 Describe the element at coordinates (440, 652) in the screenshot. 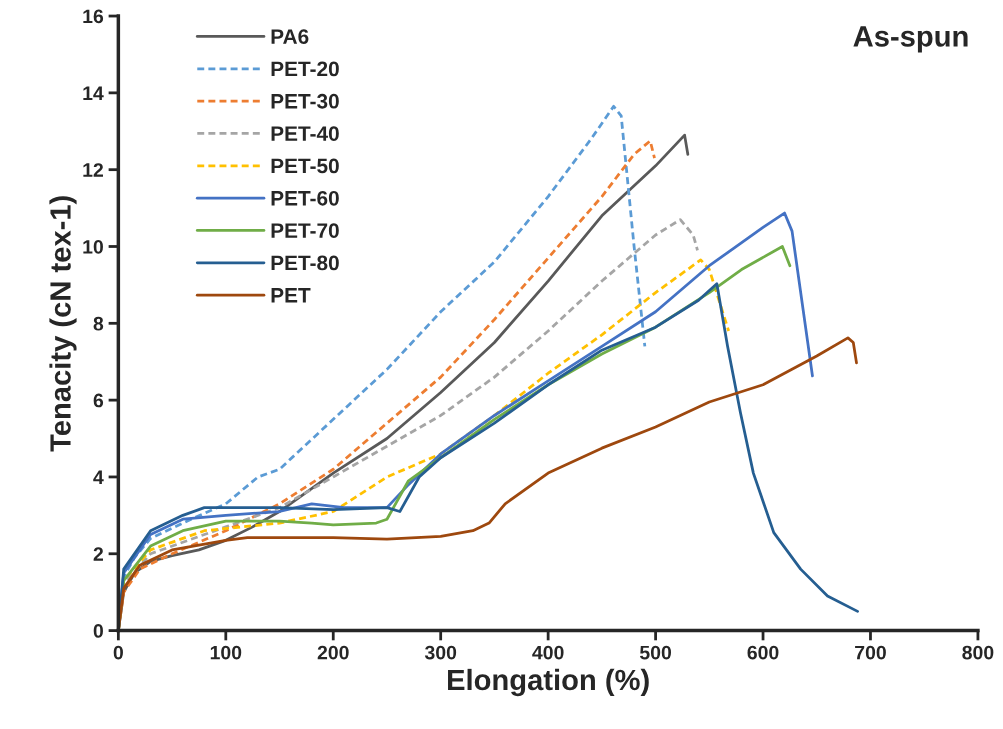

I see `x-tick-label: 300` at that location.